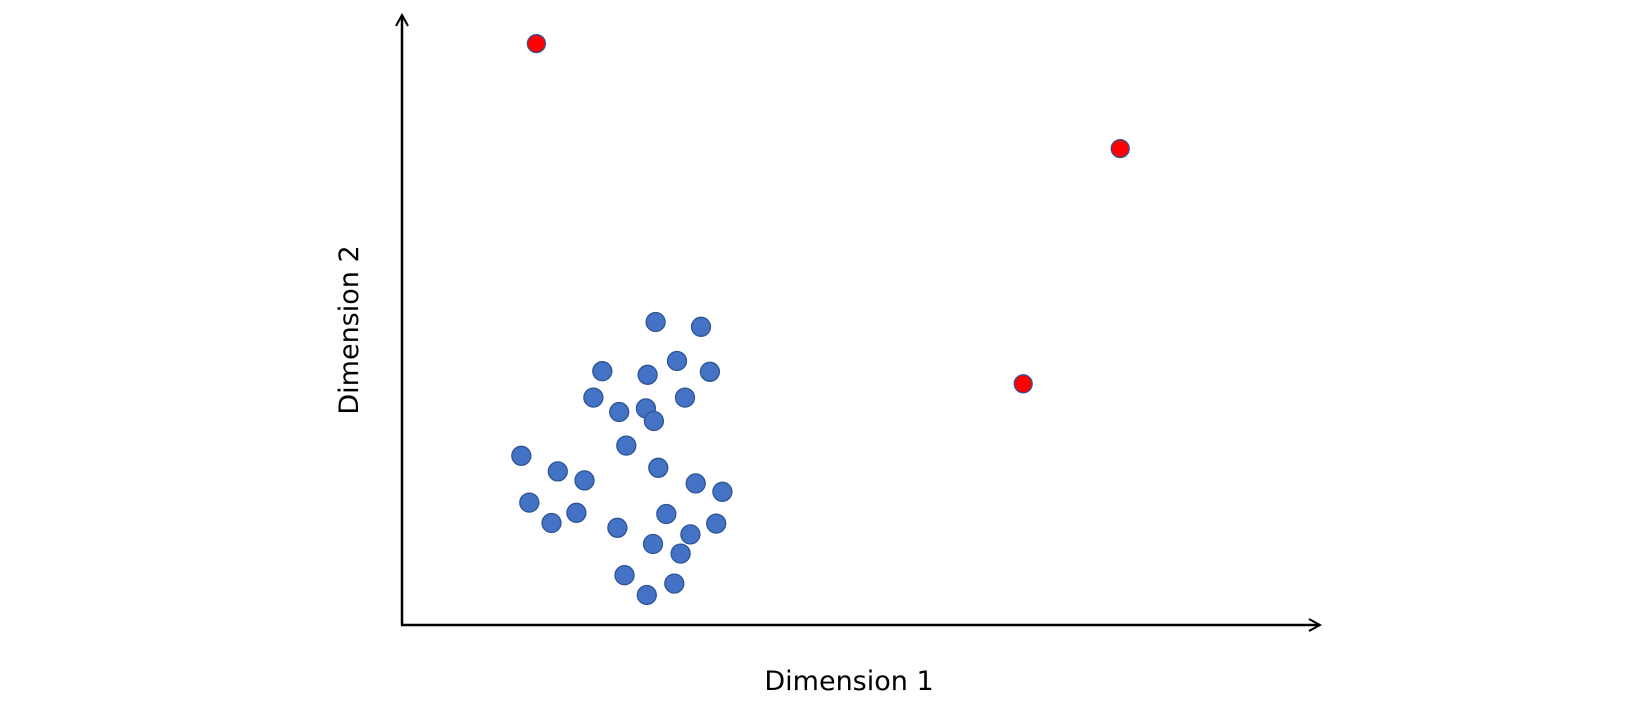  Describe the element at coordinates (848, 681) in the screenshot. I see `x-axis-label: Dimension 1` at that location.